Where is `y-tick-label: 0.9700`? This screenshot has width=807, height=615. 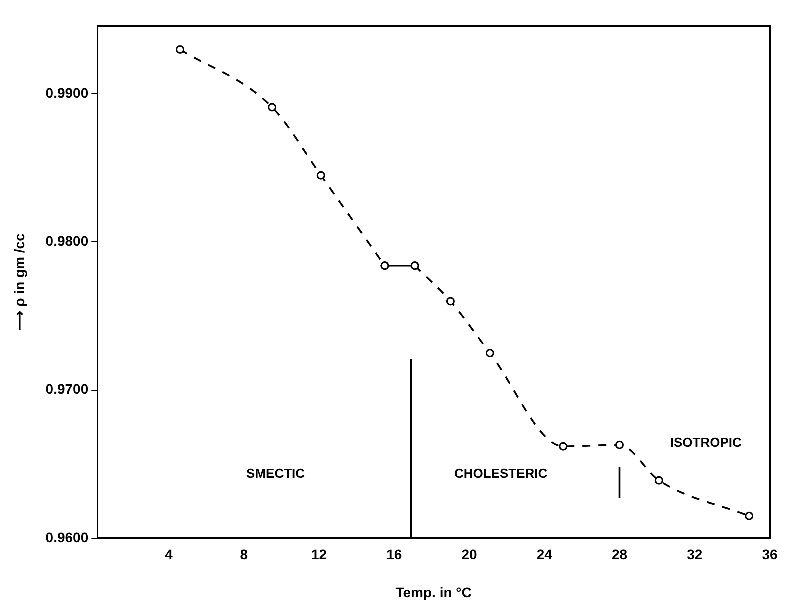 y-tick-label: 0.9700 is located at coordinates (67, 389).